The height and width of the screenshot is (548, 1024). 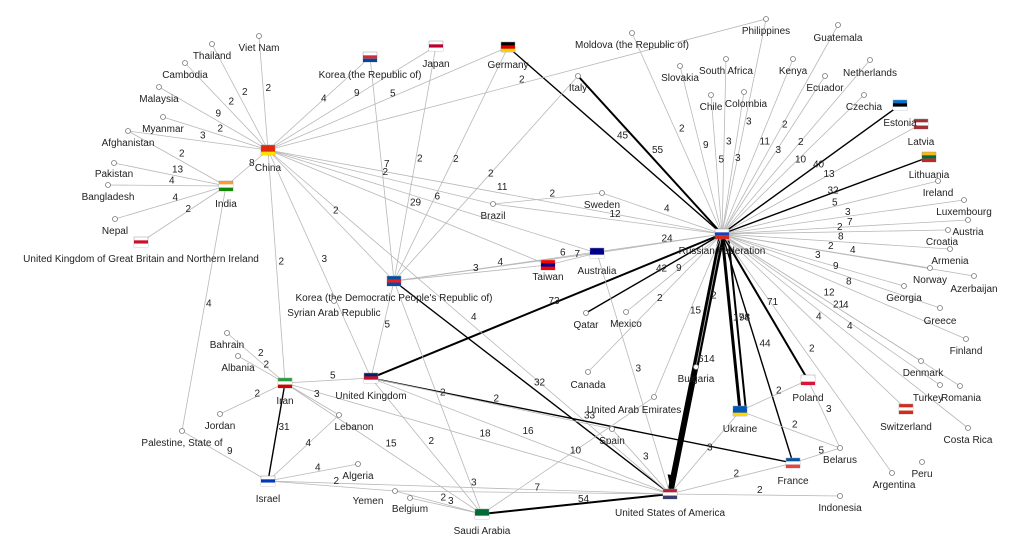 What do you see at coordinates (964, 208) in the screenshot?
I see `node-lu: Luxembourg` at bounding box center [964, 208].